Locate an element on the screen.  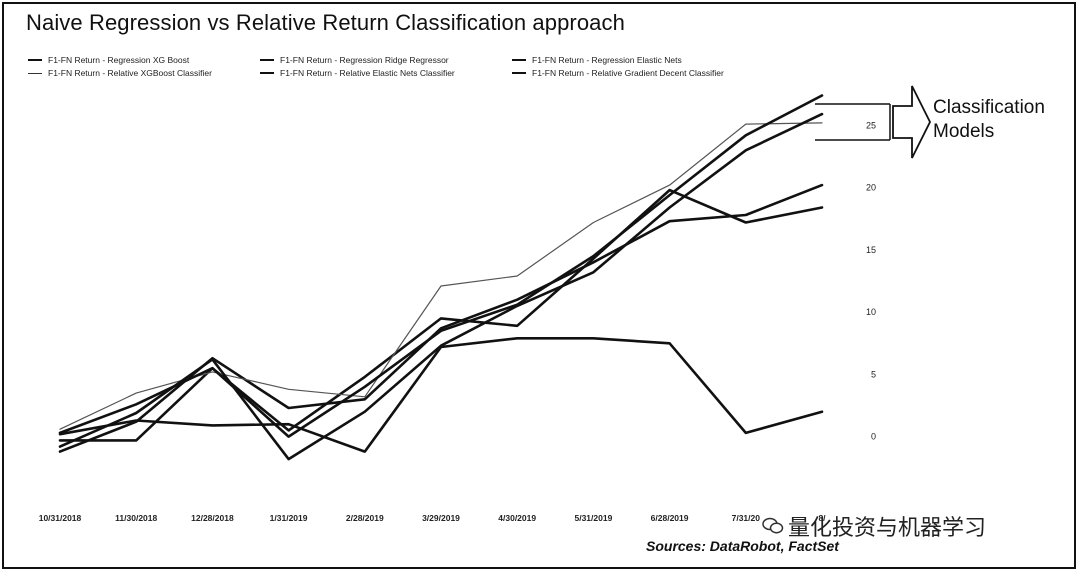
classification-annotation: Classification Models is located at coordinates (989, 120).